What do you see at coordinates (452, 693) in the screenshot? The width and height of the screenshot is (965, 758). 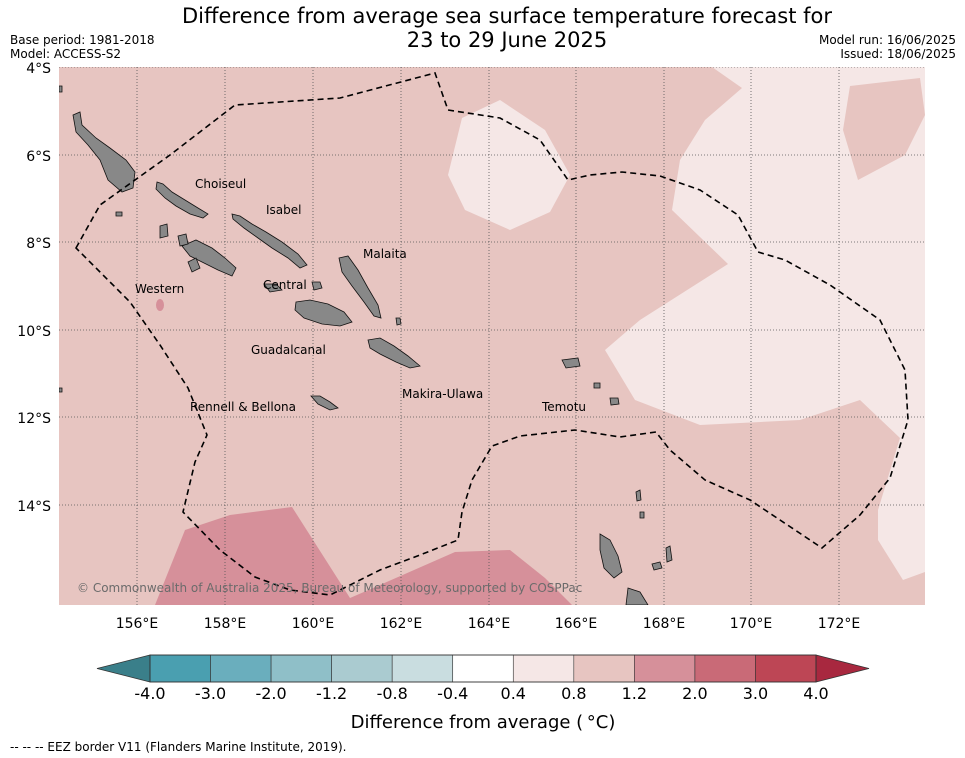 I see `colorbar-tick-label: -0.4` at bounding box center [452, 693].